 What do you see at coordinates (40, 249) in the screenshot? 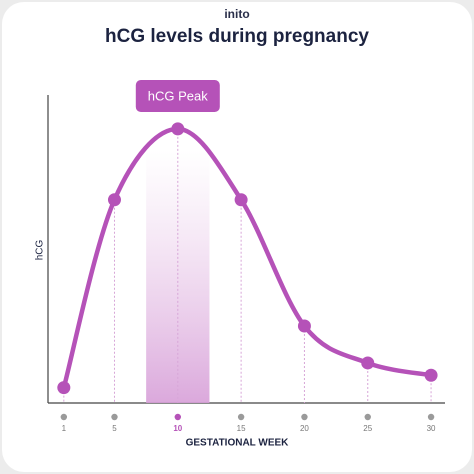
I see `y-axis-label: hCG` at bounding box center [40, 249].